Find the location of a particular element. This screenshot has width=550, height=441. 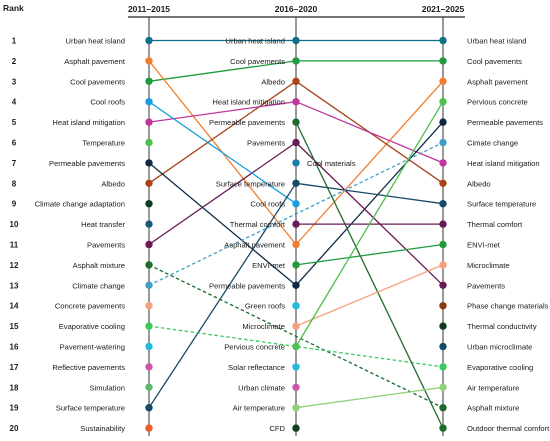

rank-number: 19 is located at coordinates (14, 408).